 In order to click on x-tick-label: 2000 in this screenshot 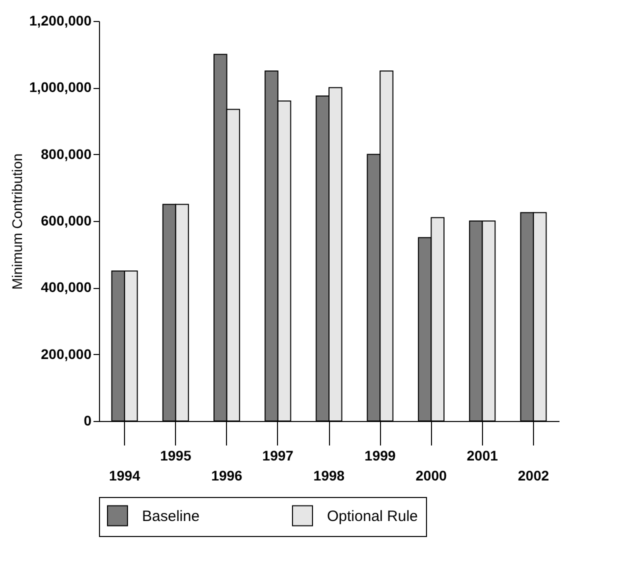, I will do `click(432, 476)`.